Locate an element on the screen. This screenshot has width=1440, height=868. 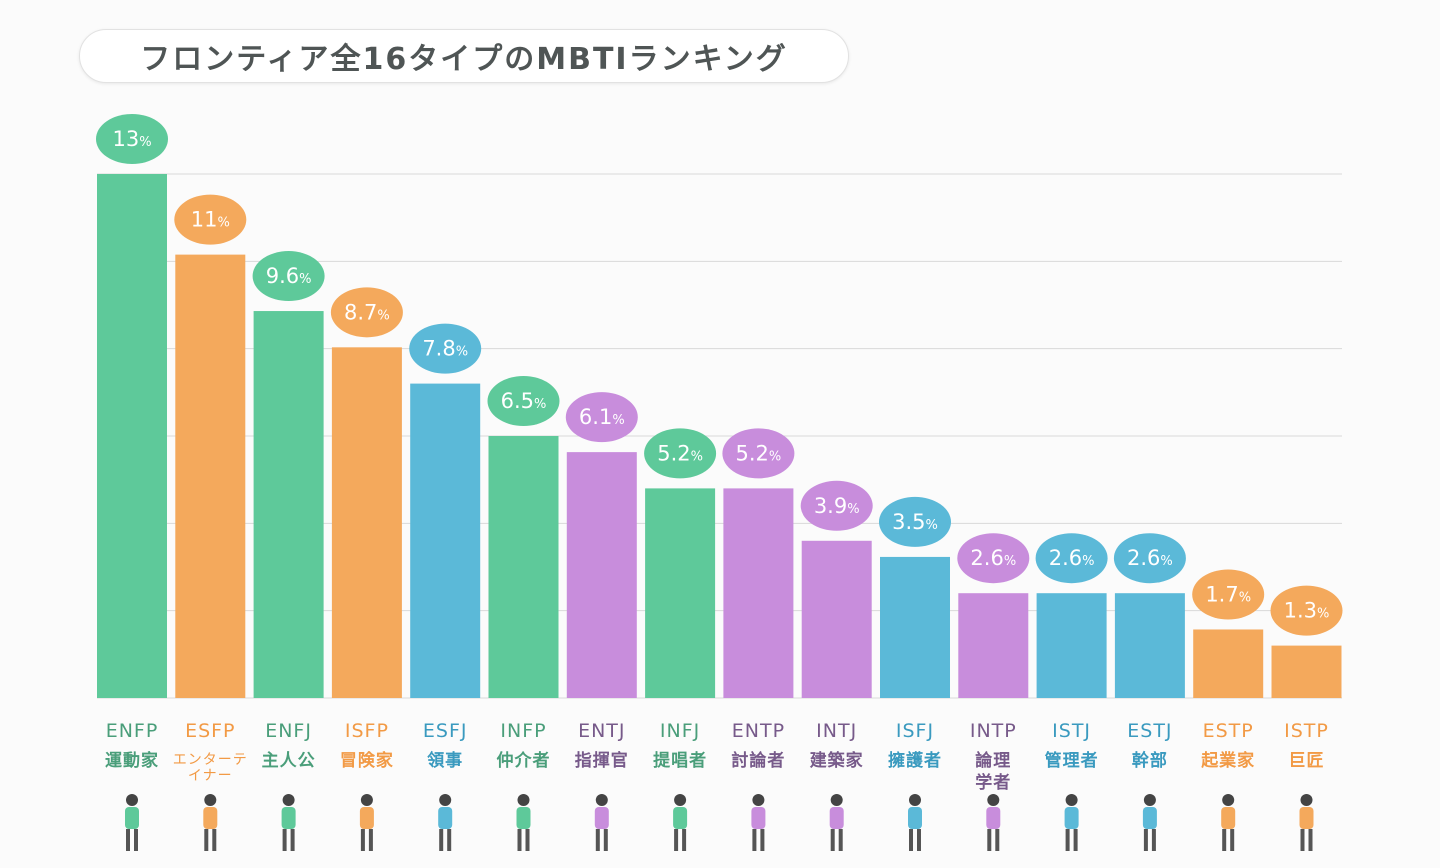
type-name: 主人公 is located at coordinates (288, 761).